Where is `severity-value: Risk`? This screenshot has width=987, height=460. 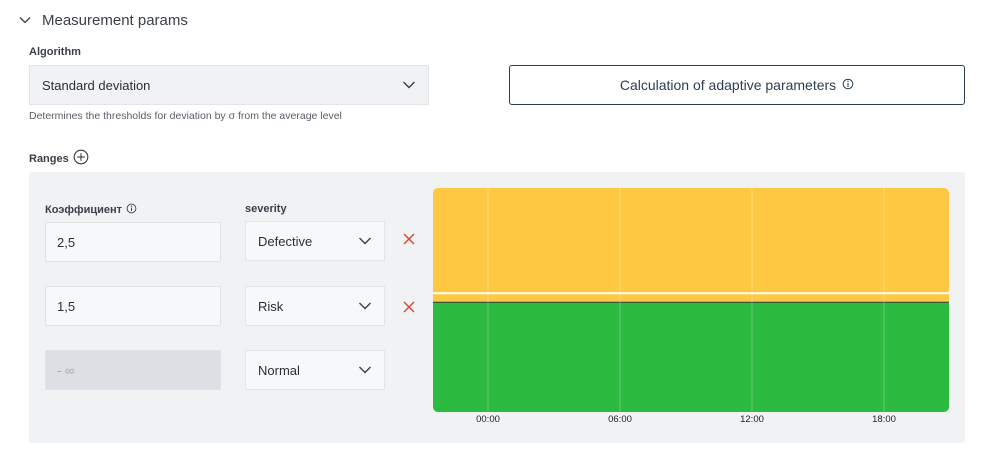 severity-value: Risk is located at coordinates (271, 306).